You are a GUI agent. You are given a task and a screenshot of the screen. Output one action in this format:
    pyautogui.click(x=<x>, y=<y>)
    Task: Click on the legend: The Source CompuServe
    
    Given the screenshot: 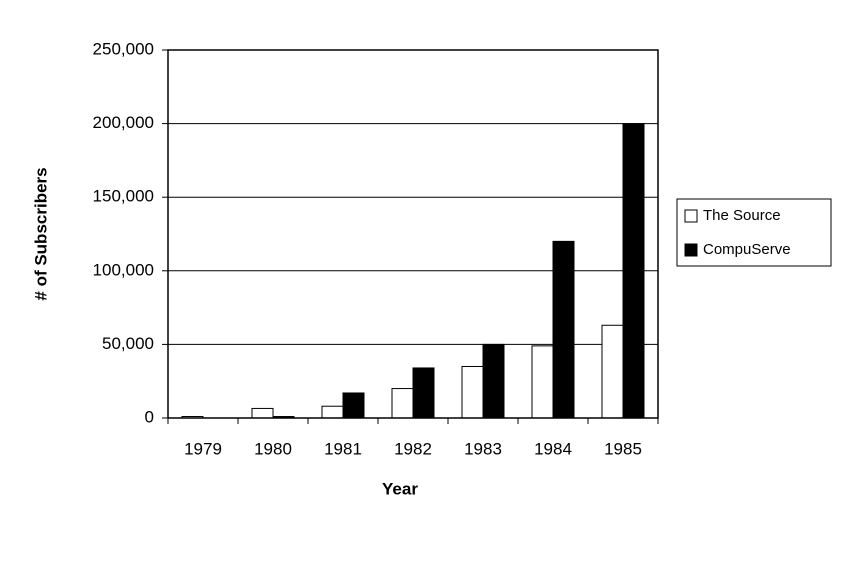 What is the action you would take?
    pyautogui.click(x=754, y=232)
    